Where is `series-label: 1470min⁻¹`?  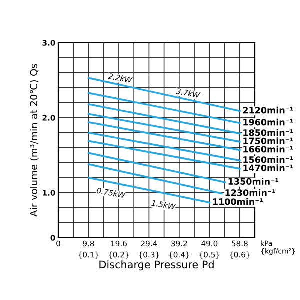
series-label: 1470min⁻¹ is located at coordinates (269, 168).